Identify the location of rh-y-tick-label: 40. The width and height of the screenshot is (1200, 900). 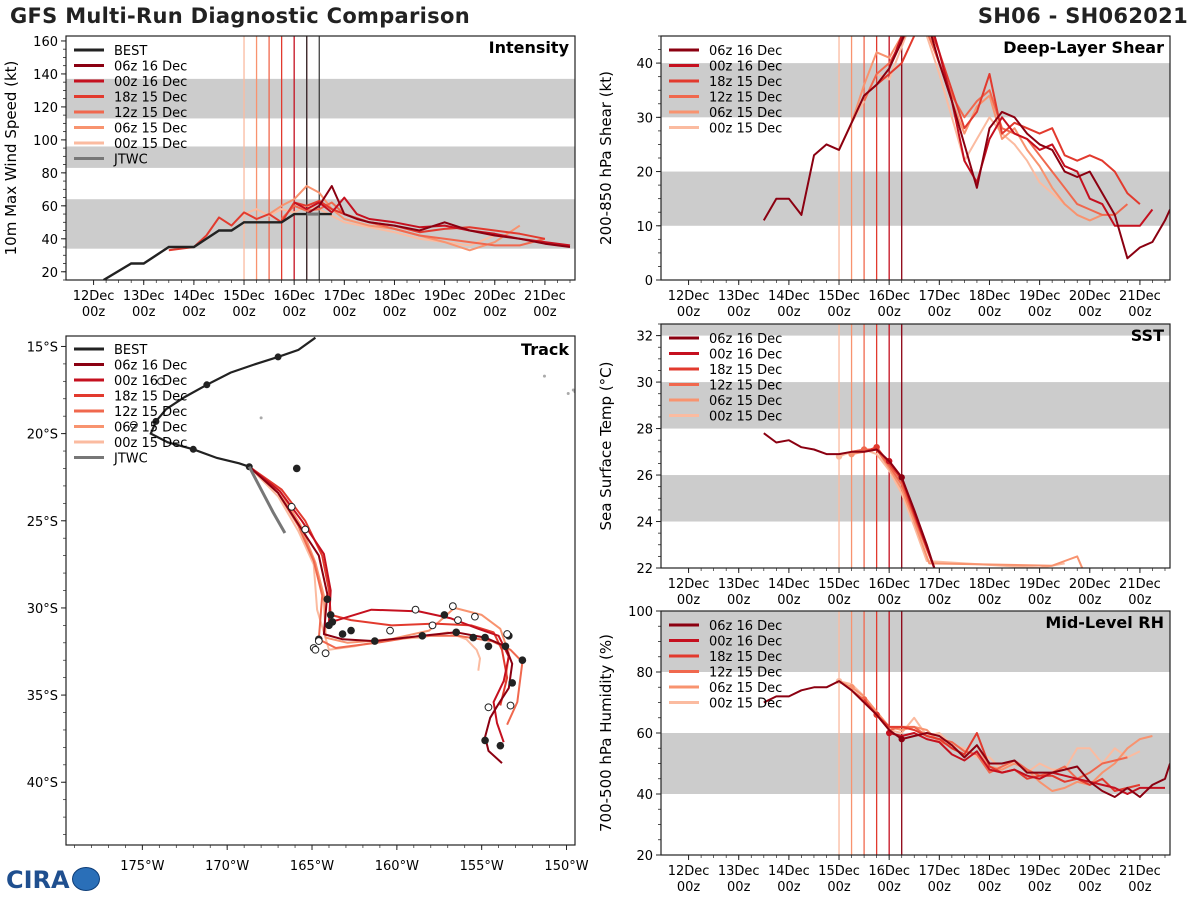
(644, 795).